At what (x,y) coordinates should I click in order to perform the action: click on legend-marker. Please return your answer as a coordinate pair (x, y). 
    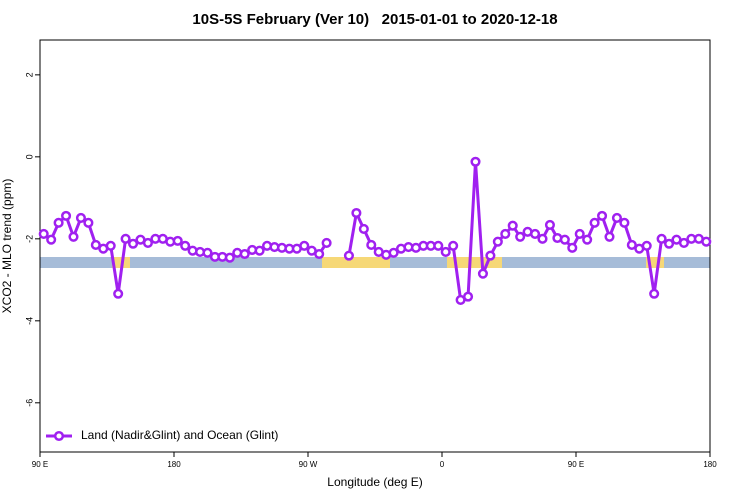
    Looking at the image, I should click on (59, 436).